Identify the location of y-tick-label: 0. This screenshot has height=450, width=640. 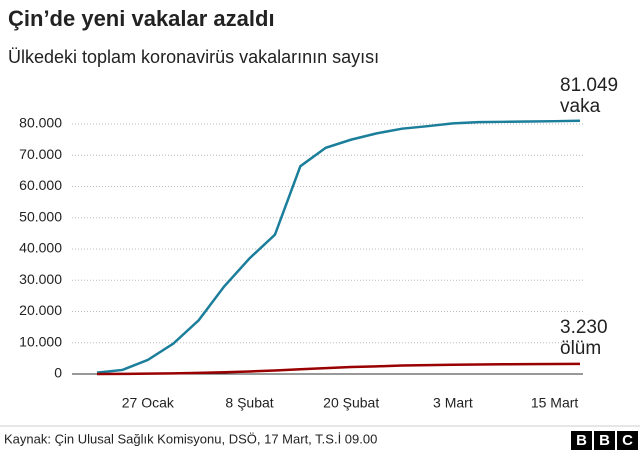
(58, 373).